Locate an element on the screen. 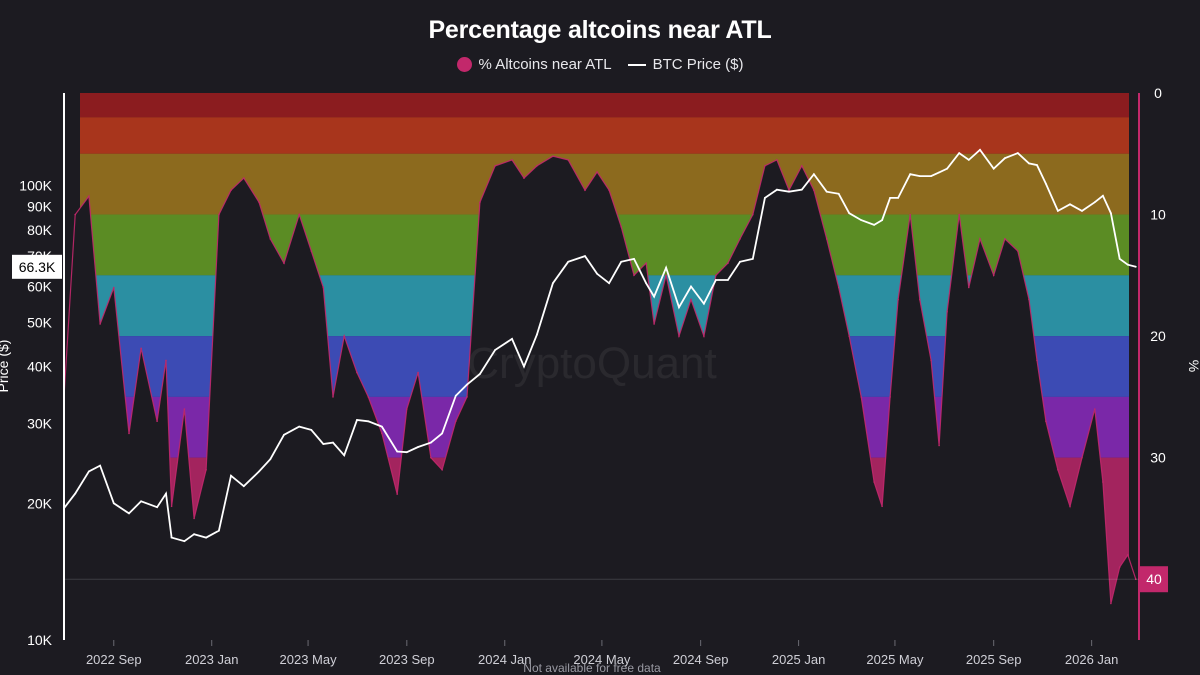 This screenshot has height=675, width=1200. x-tick-label: 2022 Sep is located at coordinates (114, 659).